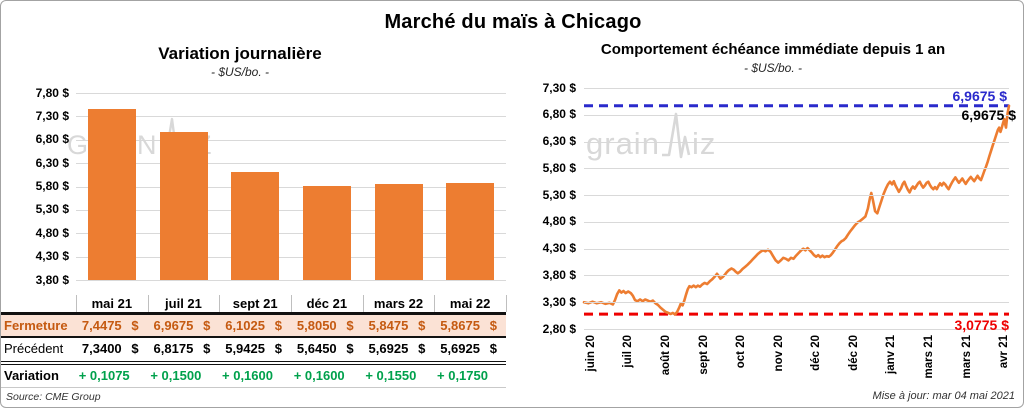 The image size is (1024, 408). I want to click on row-label: Fermeture, so click(36, 325).